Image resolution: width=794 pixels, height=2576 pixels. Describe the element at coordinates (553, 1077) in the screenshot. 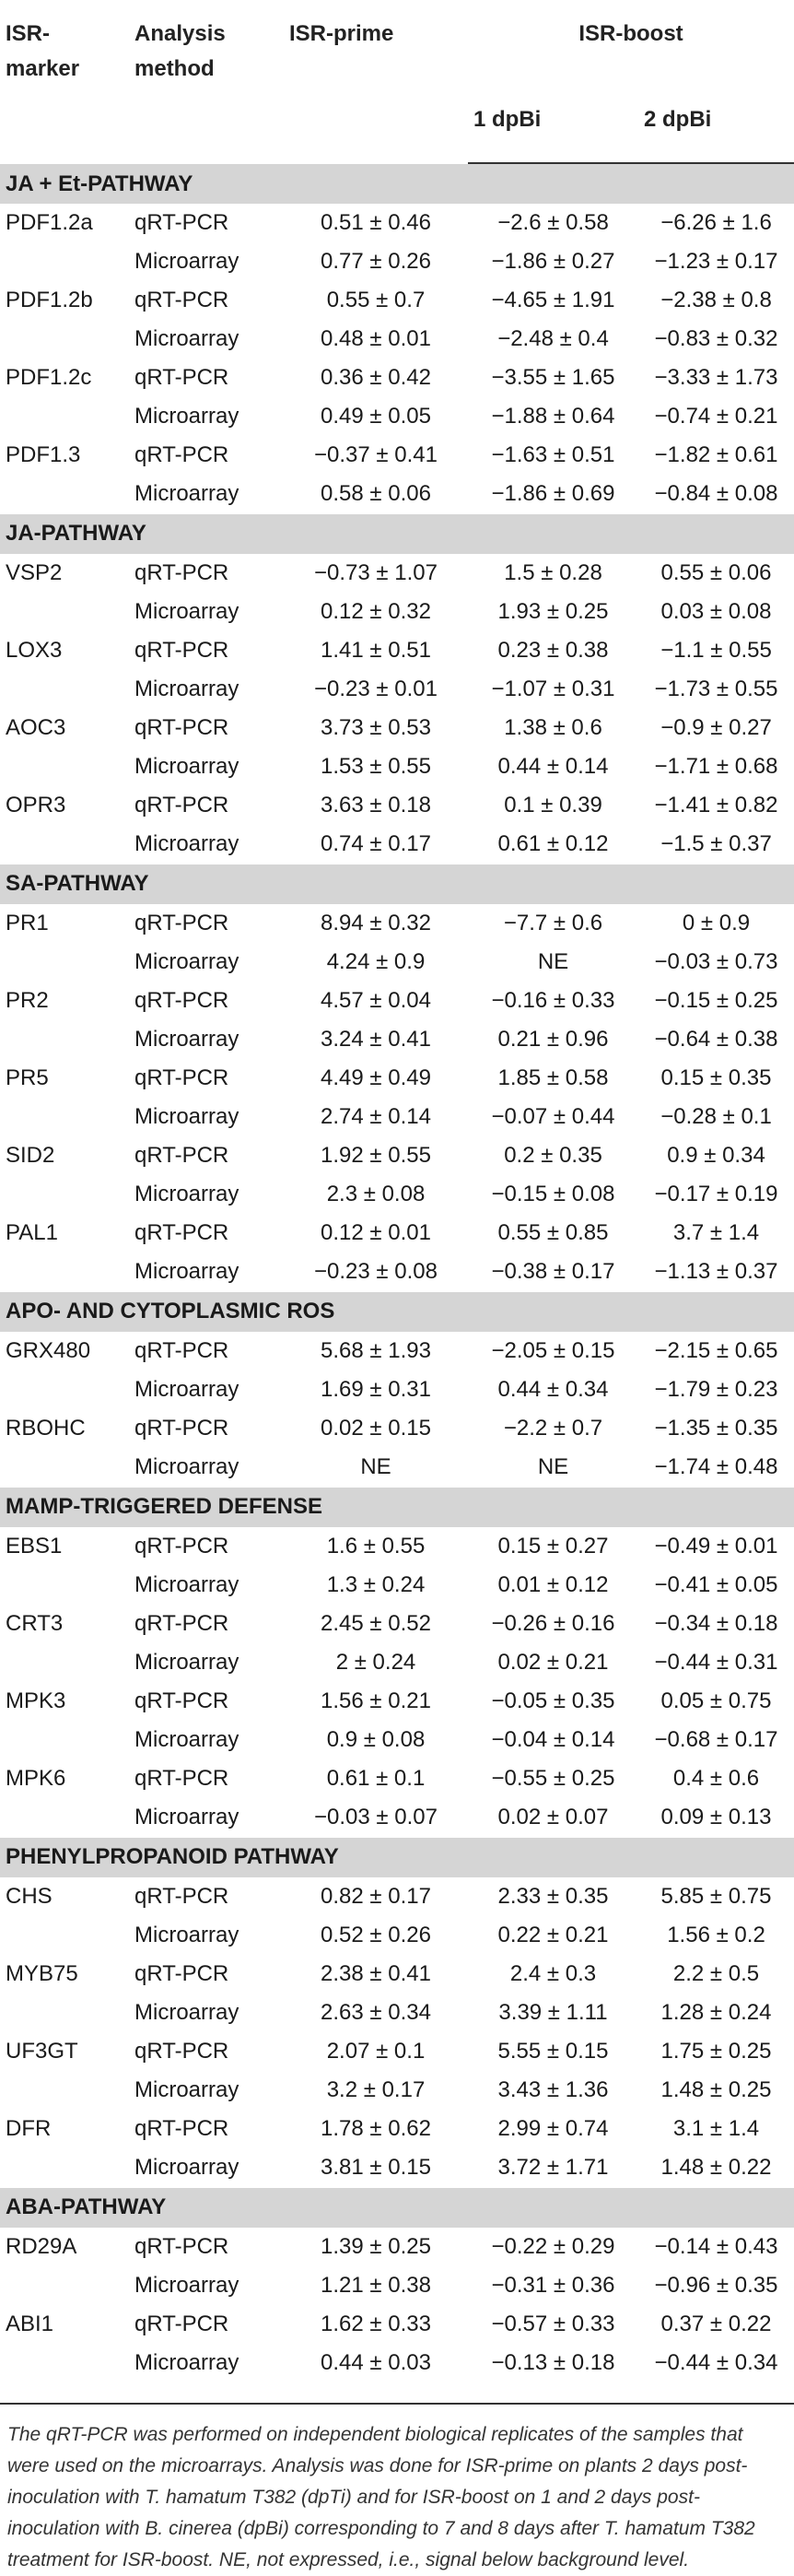

I see `isr-boost-1dpbi-cell: 1.85 ± 0.58` at that location.